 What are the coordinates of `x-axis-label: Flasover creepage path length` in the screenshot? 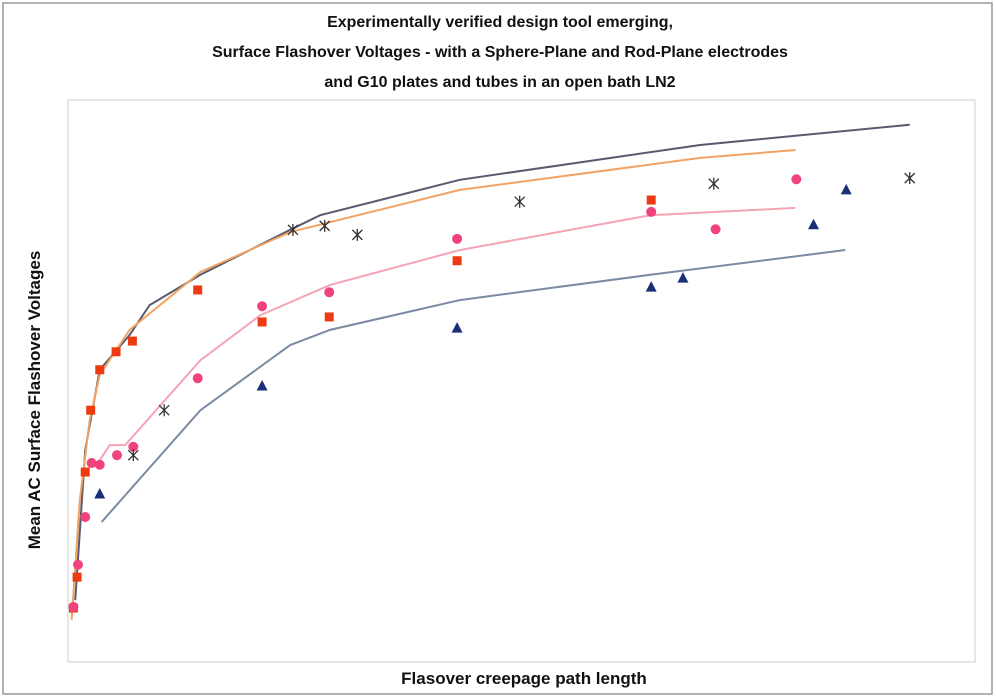 It's located at (524, 678).